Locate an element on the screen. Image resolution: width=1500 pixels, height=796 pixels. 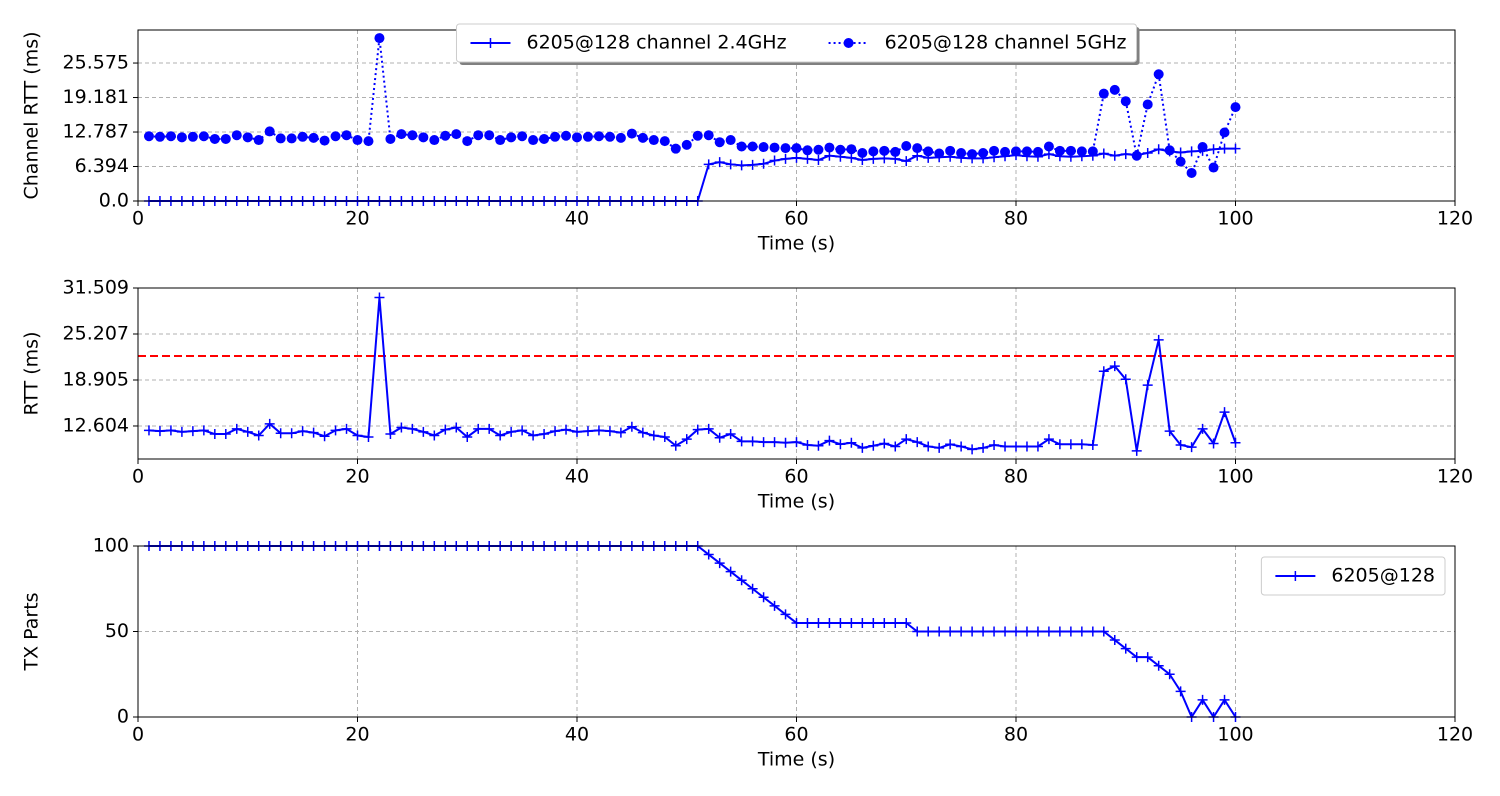
y-tick-label: 12.604 is located at coordinates (96, 425).